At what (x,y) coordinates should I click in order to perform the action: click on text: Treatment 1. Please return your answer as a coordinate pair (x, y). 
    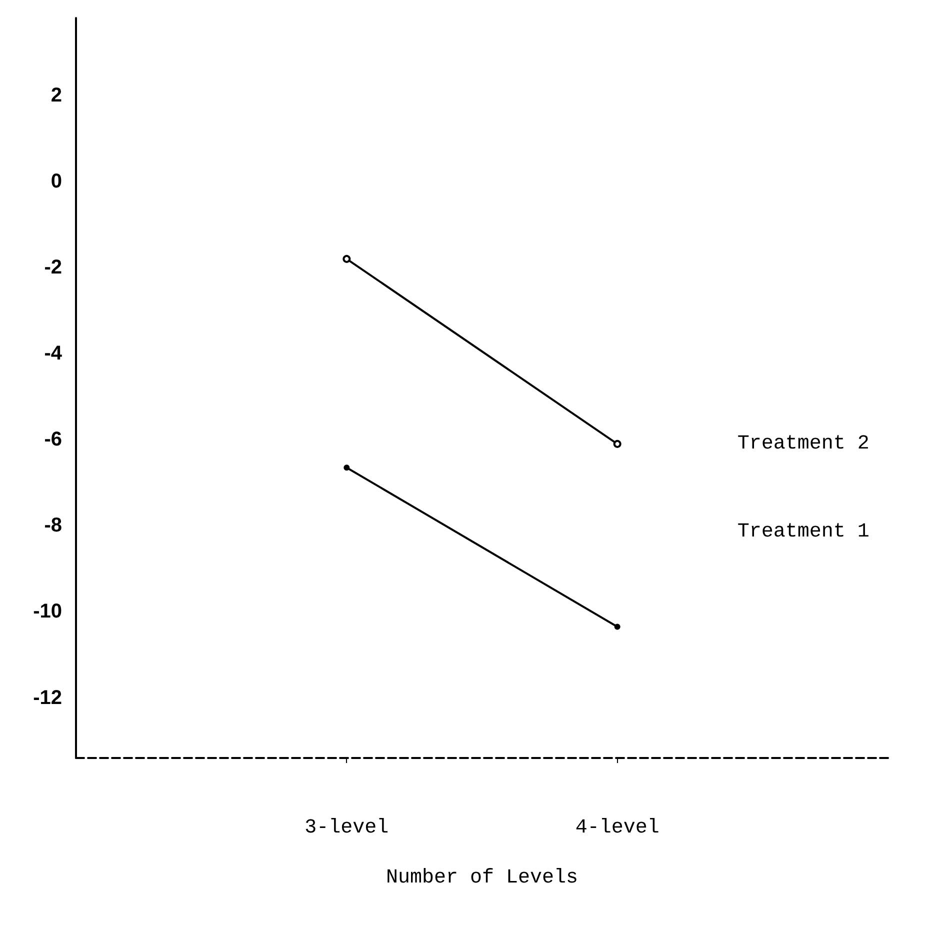
    Looking at the image, I should click on (803, 532).